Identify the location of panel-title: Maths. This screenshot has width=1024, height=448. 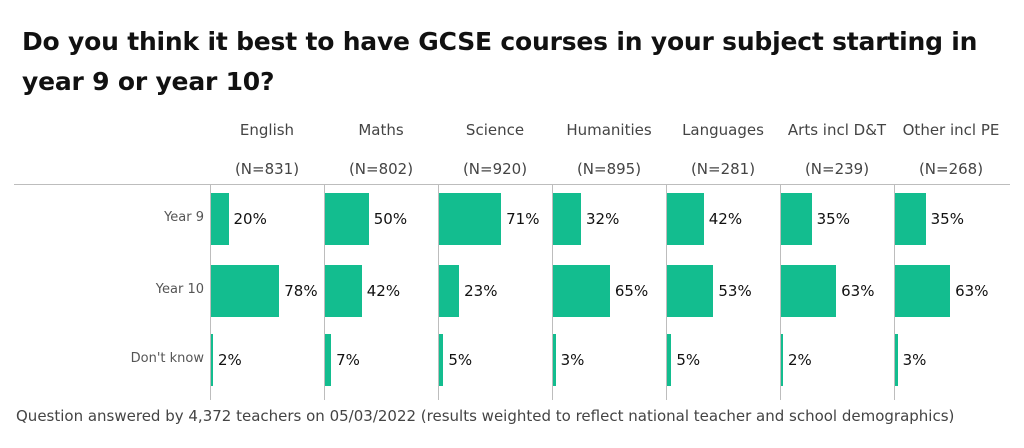
(381, 130).